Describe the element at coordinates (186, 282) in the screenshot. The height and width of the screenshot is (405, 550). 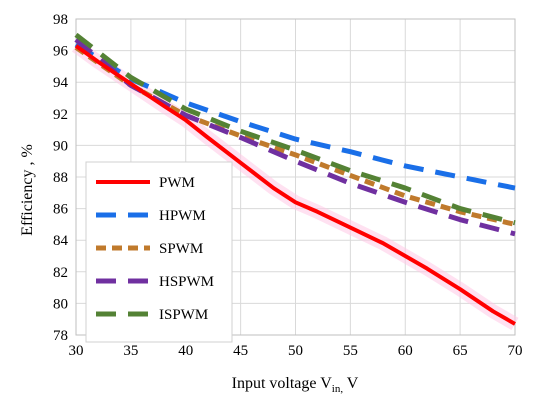
I see `legend-label-hspwm: HSPWM` at that location.